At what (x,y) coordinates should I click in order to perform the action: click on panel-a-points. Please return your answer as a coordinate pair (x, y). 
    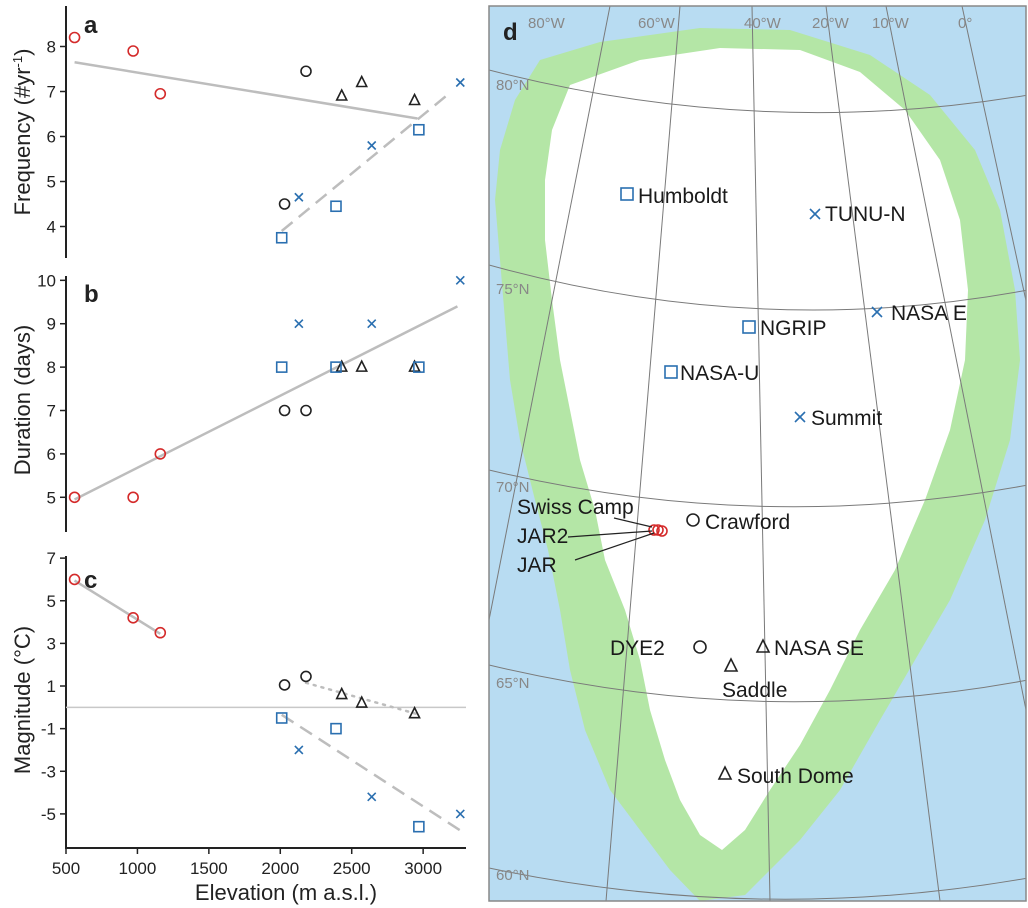
    Looking at the image, I should click on (267, 138).